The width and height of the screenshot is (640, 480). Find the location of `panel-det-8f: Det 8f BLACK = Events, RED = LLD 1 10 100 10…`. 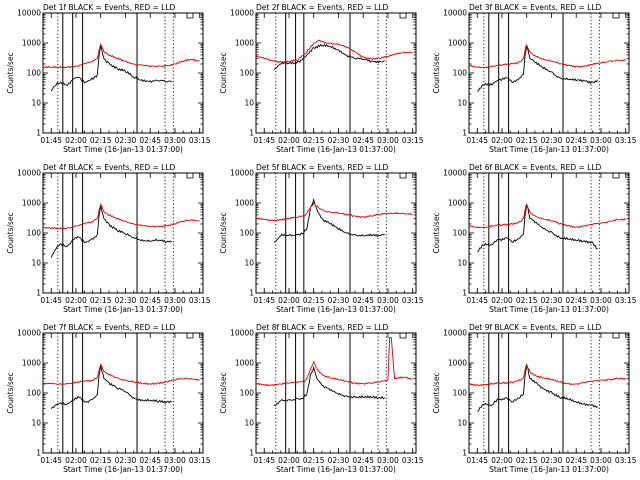

panel-det-8f: Det 8f BLACK = Events, RED = LLD 1 10 100 10… is located at coordinates (321, 398).